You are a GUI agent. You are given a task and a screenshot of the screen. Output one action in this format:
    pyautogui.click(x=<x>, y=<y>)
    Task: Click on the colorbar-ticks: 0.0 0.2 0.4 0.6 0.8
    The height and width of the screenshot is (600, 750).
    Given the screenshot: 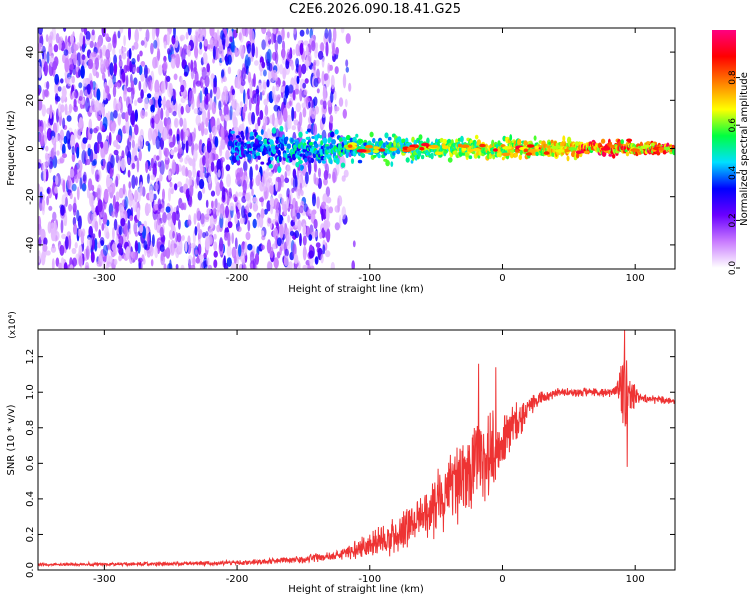 What is the action you would take?
    pyautogui.click(x=734, y=172)
    